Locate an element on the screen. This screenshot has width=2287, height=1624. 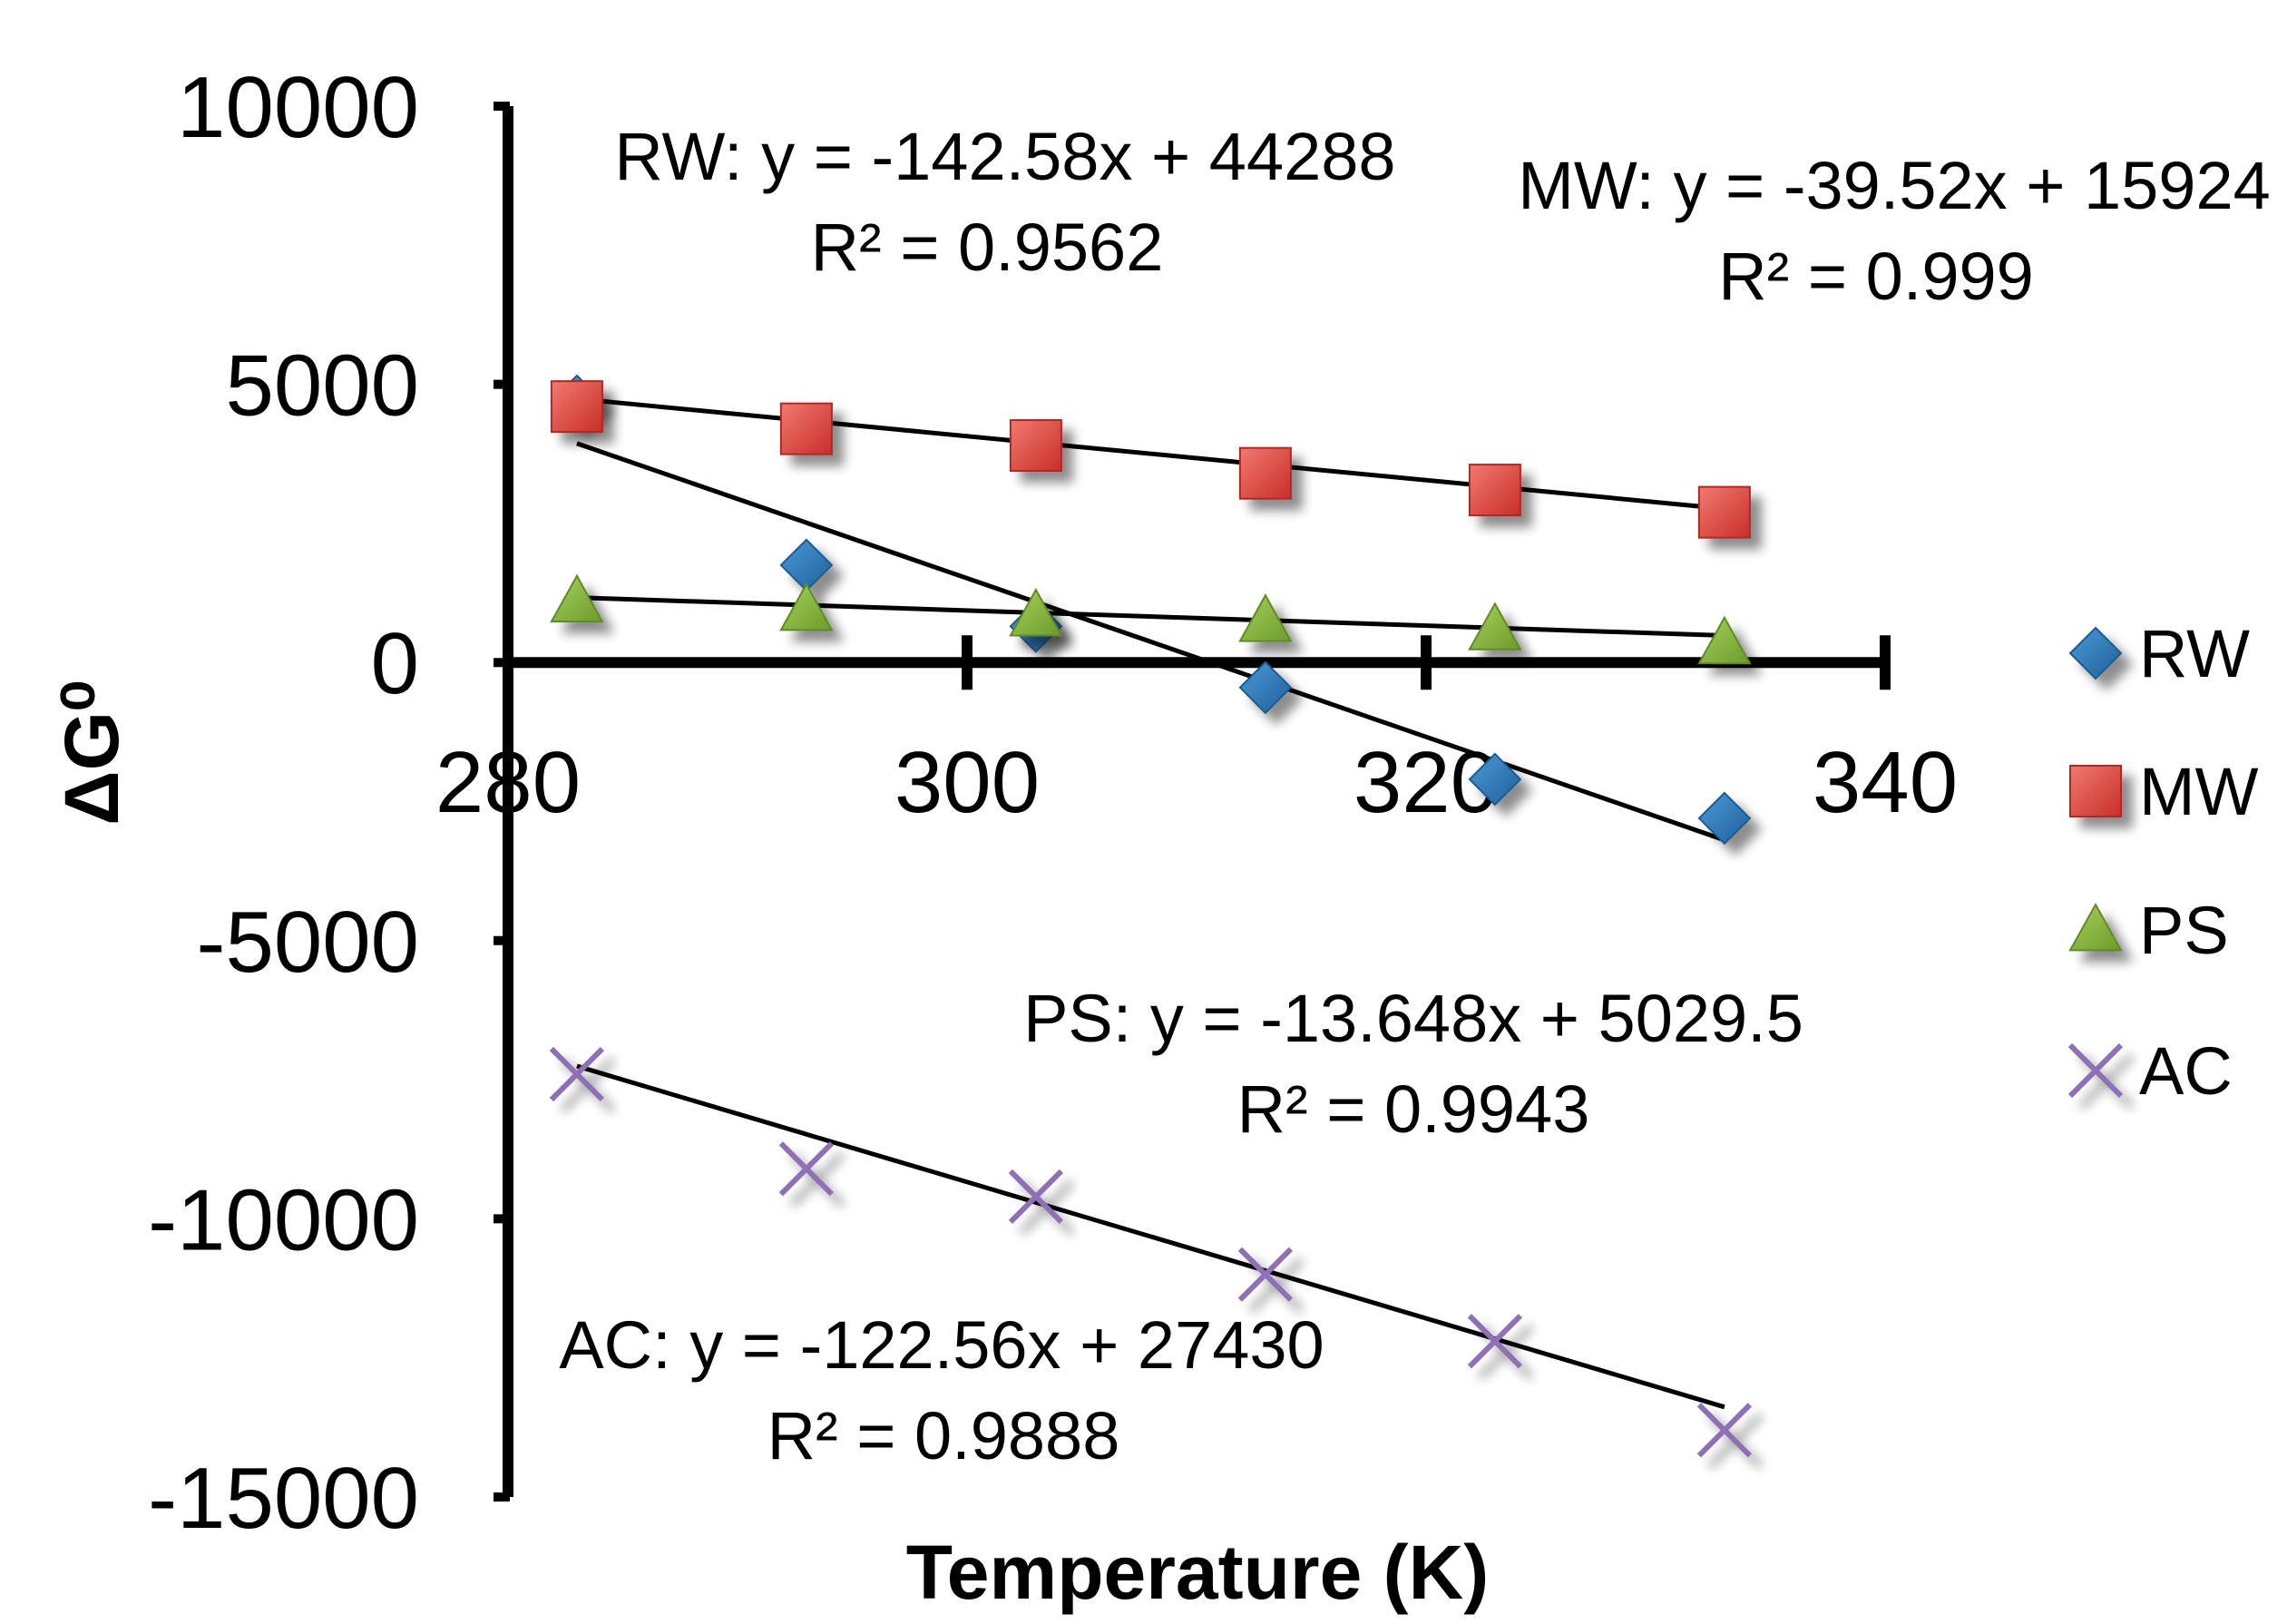
mw-r2: R² = 0.999 is located at coordinates (1876, 276).